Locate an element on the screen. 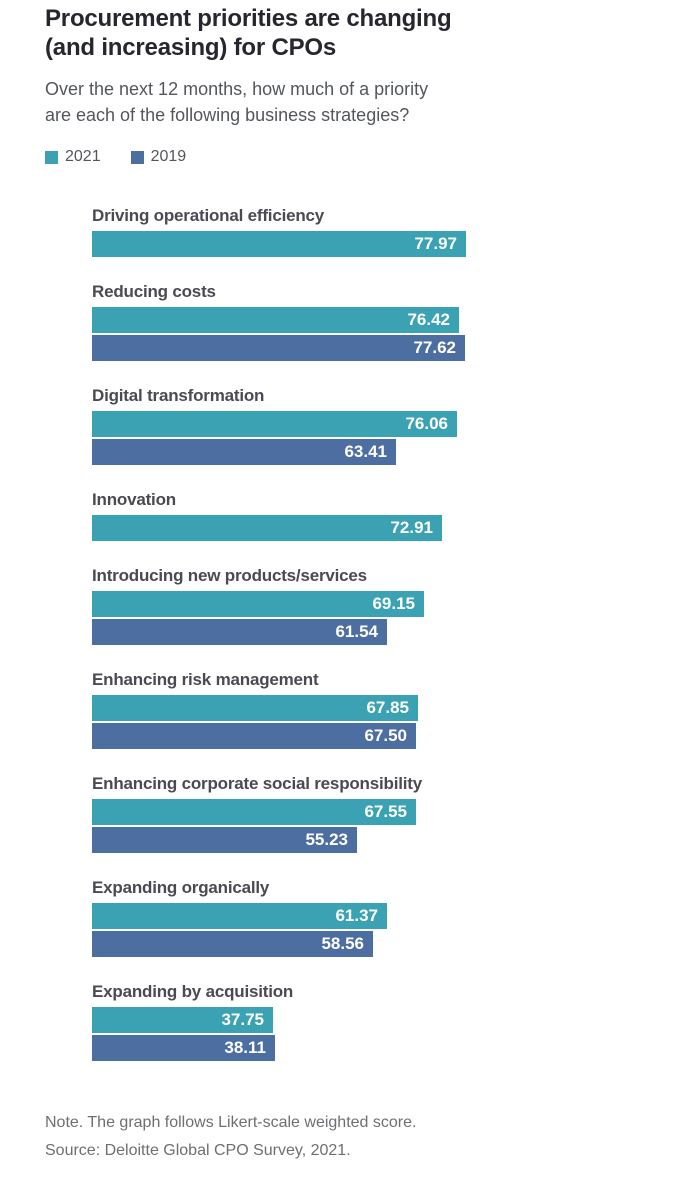  bar-value-label: 76.06 is located at coordinates (426, 423).